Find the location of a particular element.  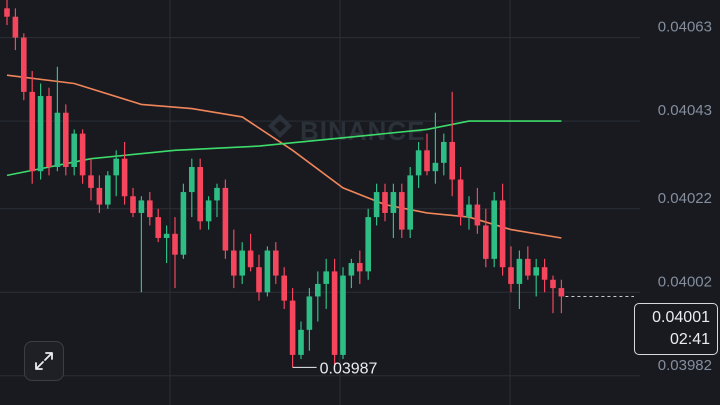

binance-logo-shape is located at coordinates (280, 126).